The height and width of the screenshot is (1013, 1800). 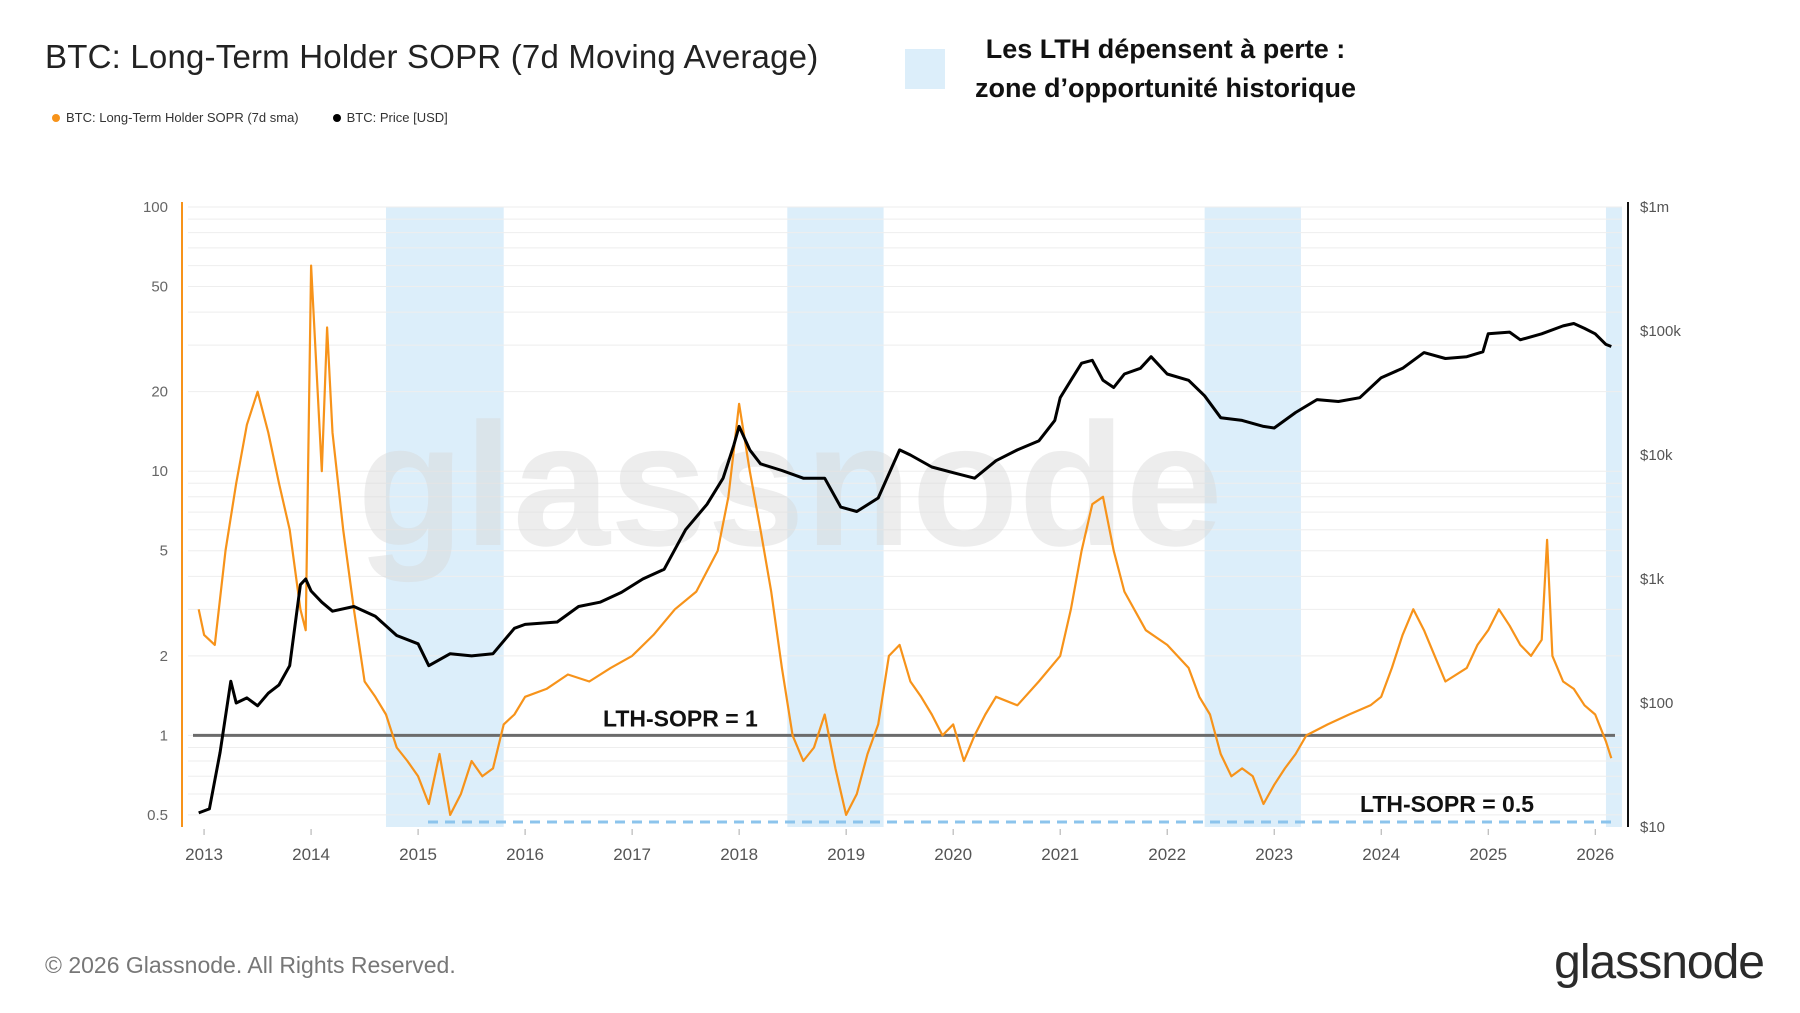 I want to click on y-right-tick-label: $100k, so click(x=1660, y=331).